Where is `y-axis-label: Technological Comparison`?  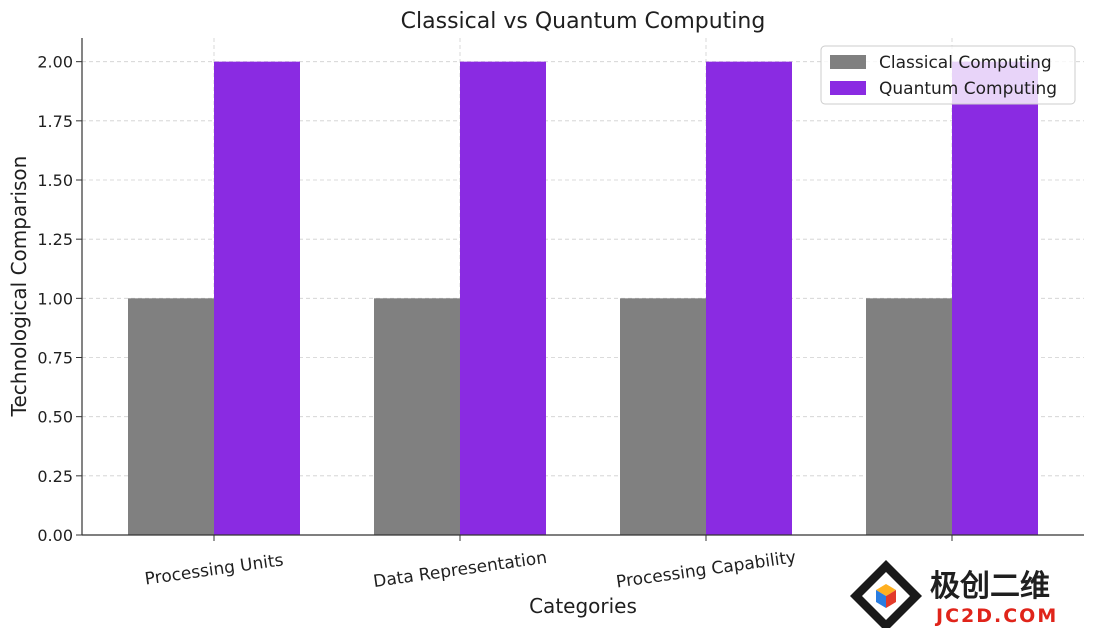
y-axis-label: Technological Comparison is located at coordinates (19, 287).